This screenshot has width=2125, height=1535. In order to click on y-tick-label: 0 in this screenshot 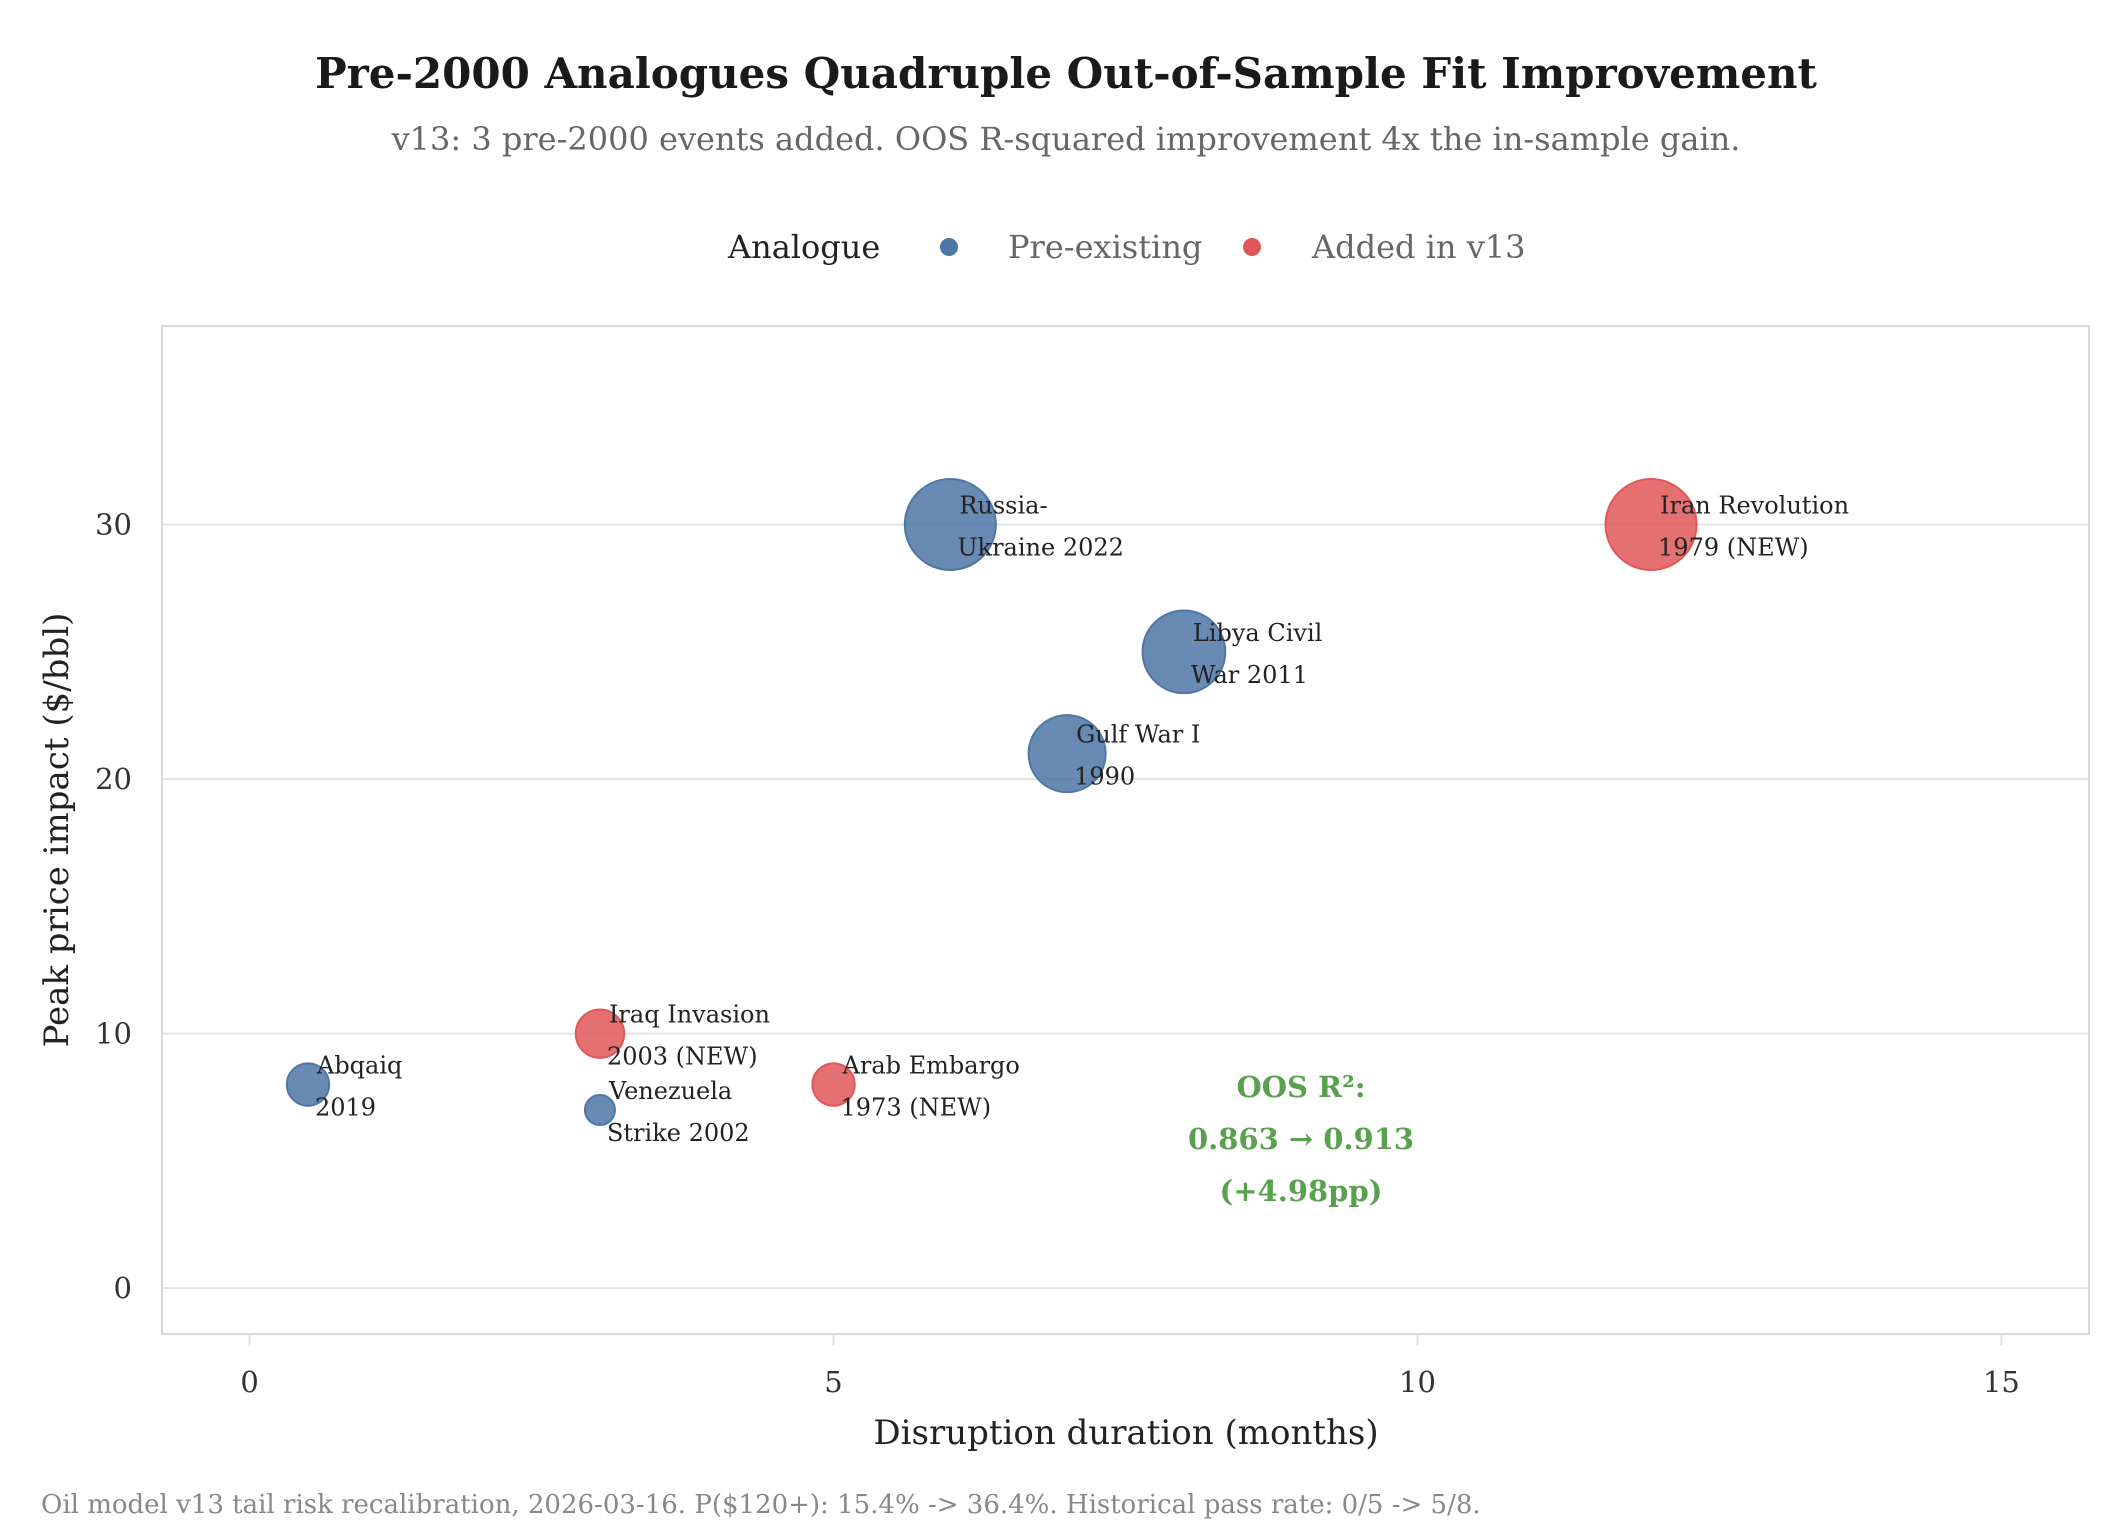, I will do `click(123, 1288)`.